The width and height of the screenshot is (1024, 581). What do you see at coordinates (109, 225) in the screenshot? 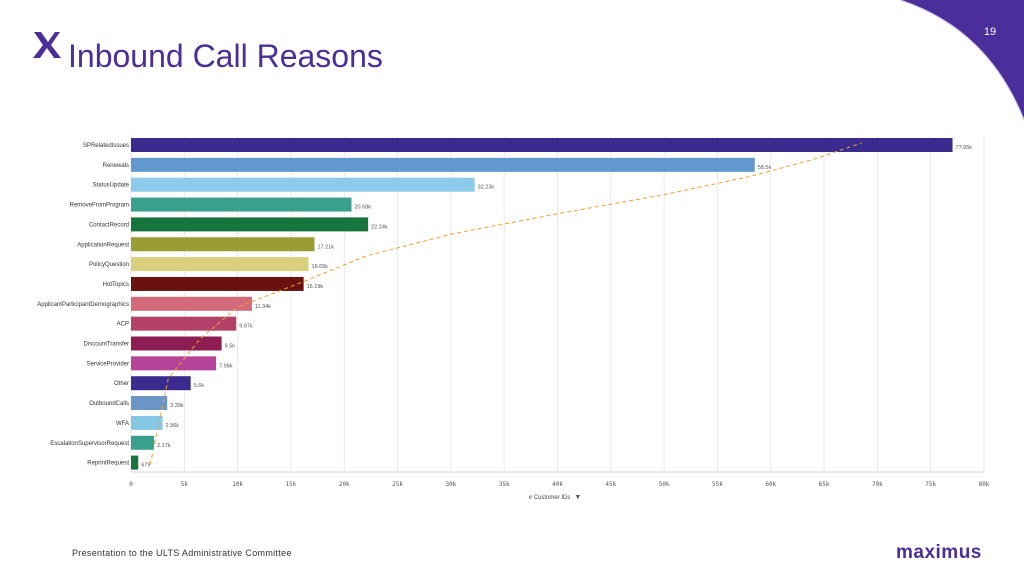
I see `y-category-label: ContactRecord` at bounding box center [109, 225].